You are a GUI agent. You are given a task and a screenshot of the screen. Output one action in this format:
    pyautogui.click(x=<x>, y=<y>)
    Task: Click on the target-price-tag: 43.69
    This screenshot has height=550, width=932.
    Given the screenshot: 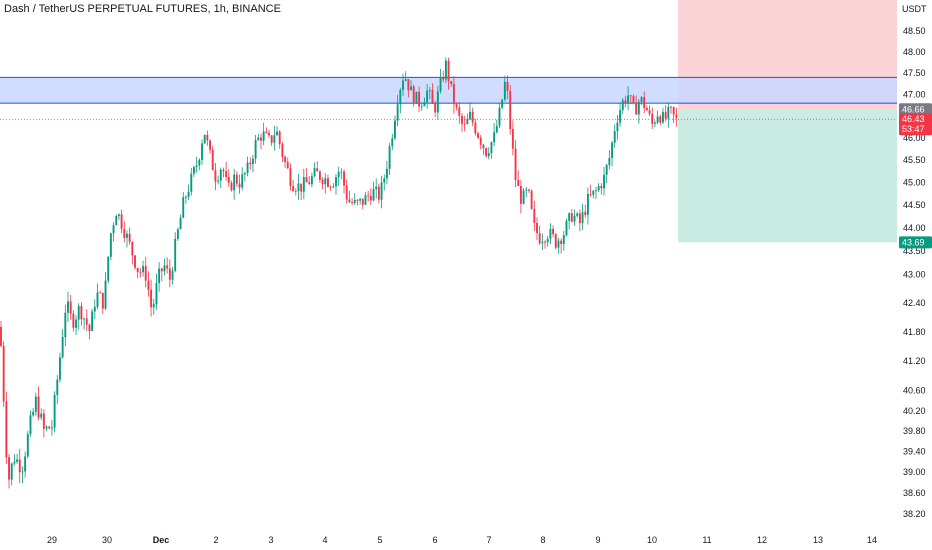 What is the action you would take?
    pyautogui.click(x=915, y=242)
    